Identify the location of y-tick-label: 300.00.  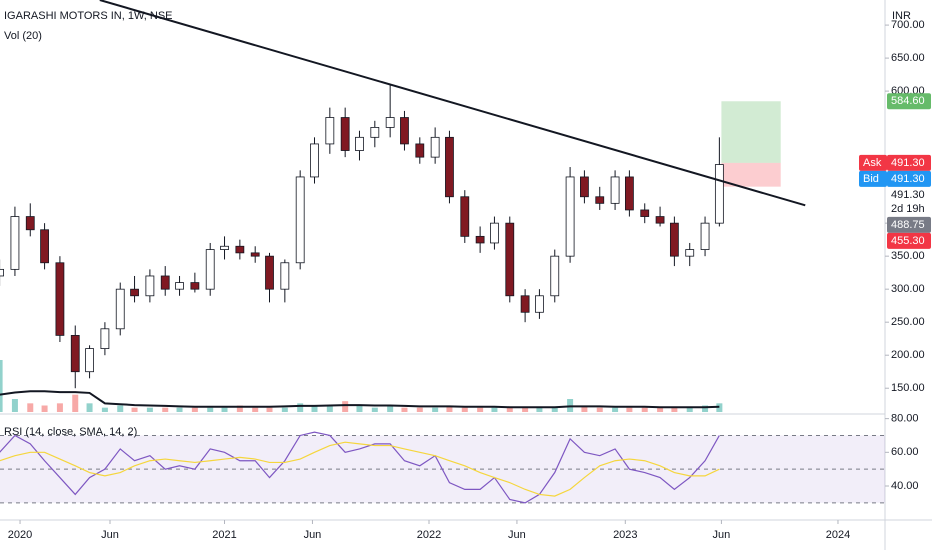
(908, 289).